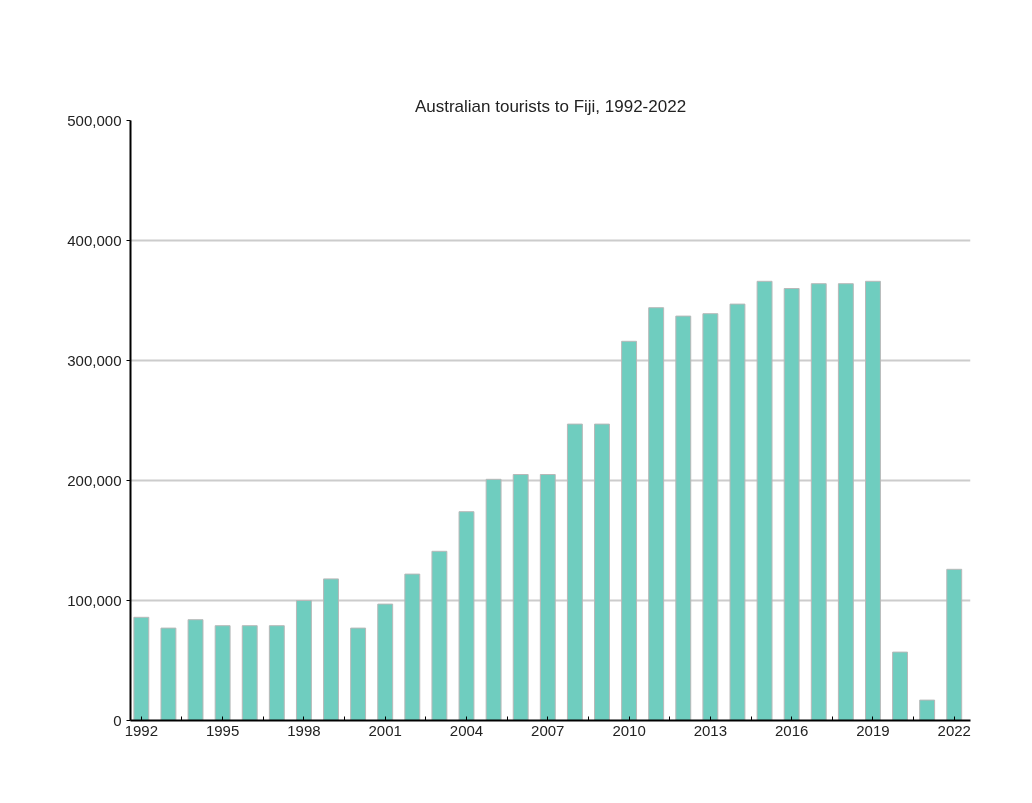  Describe the element at coordinates (629, 730) in the screenshot. I see `x-tick-label: 2010` at that location.